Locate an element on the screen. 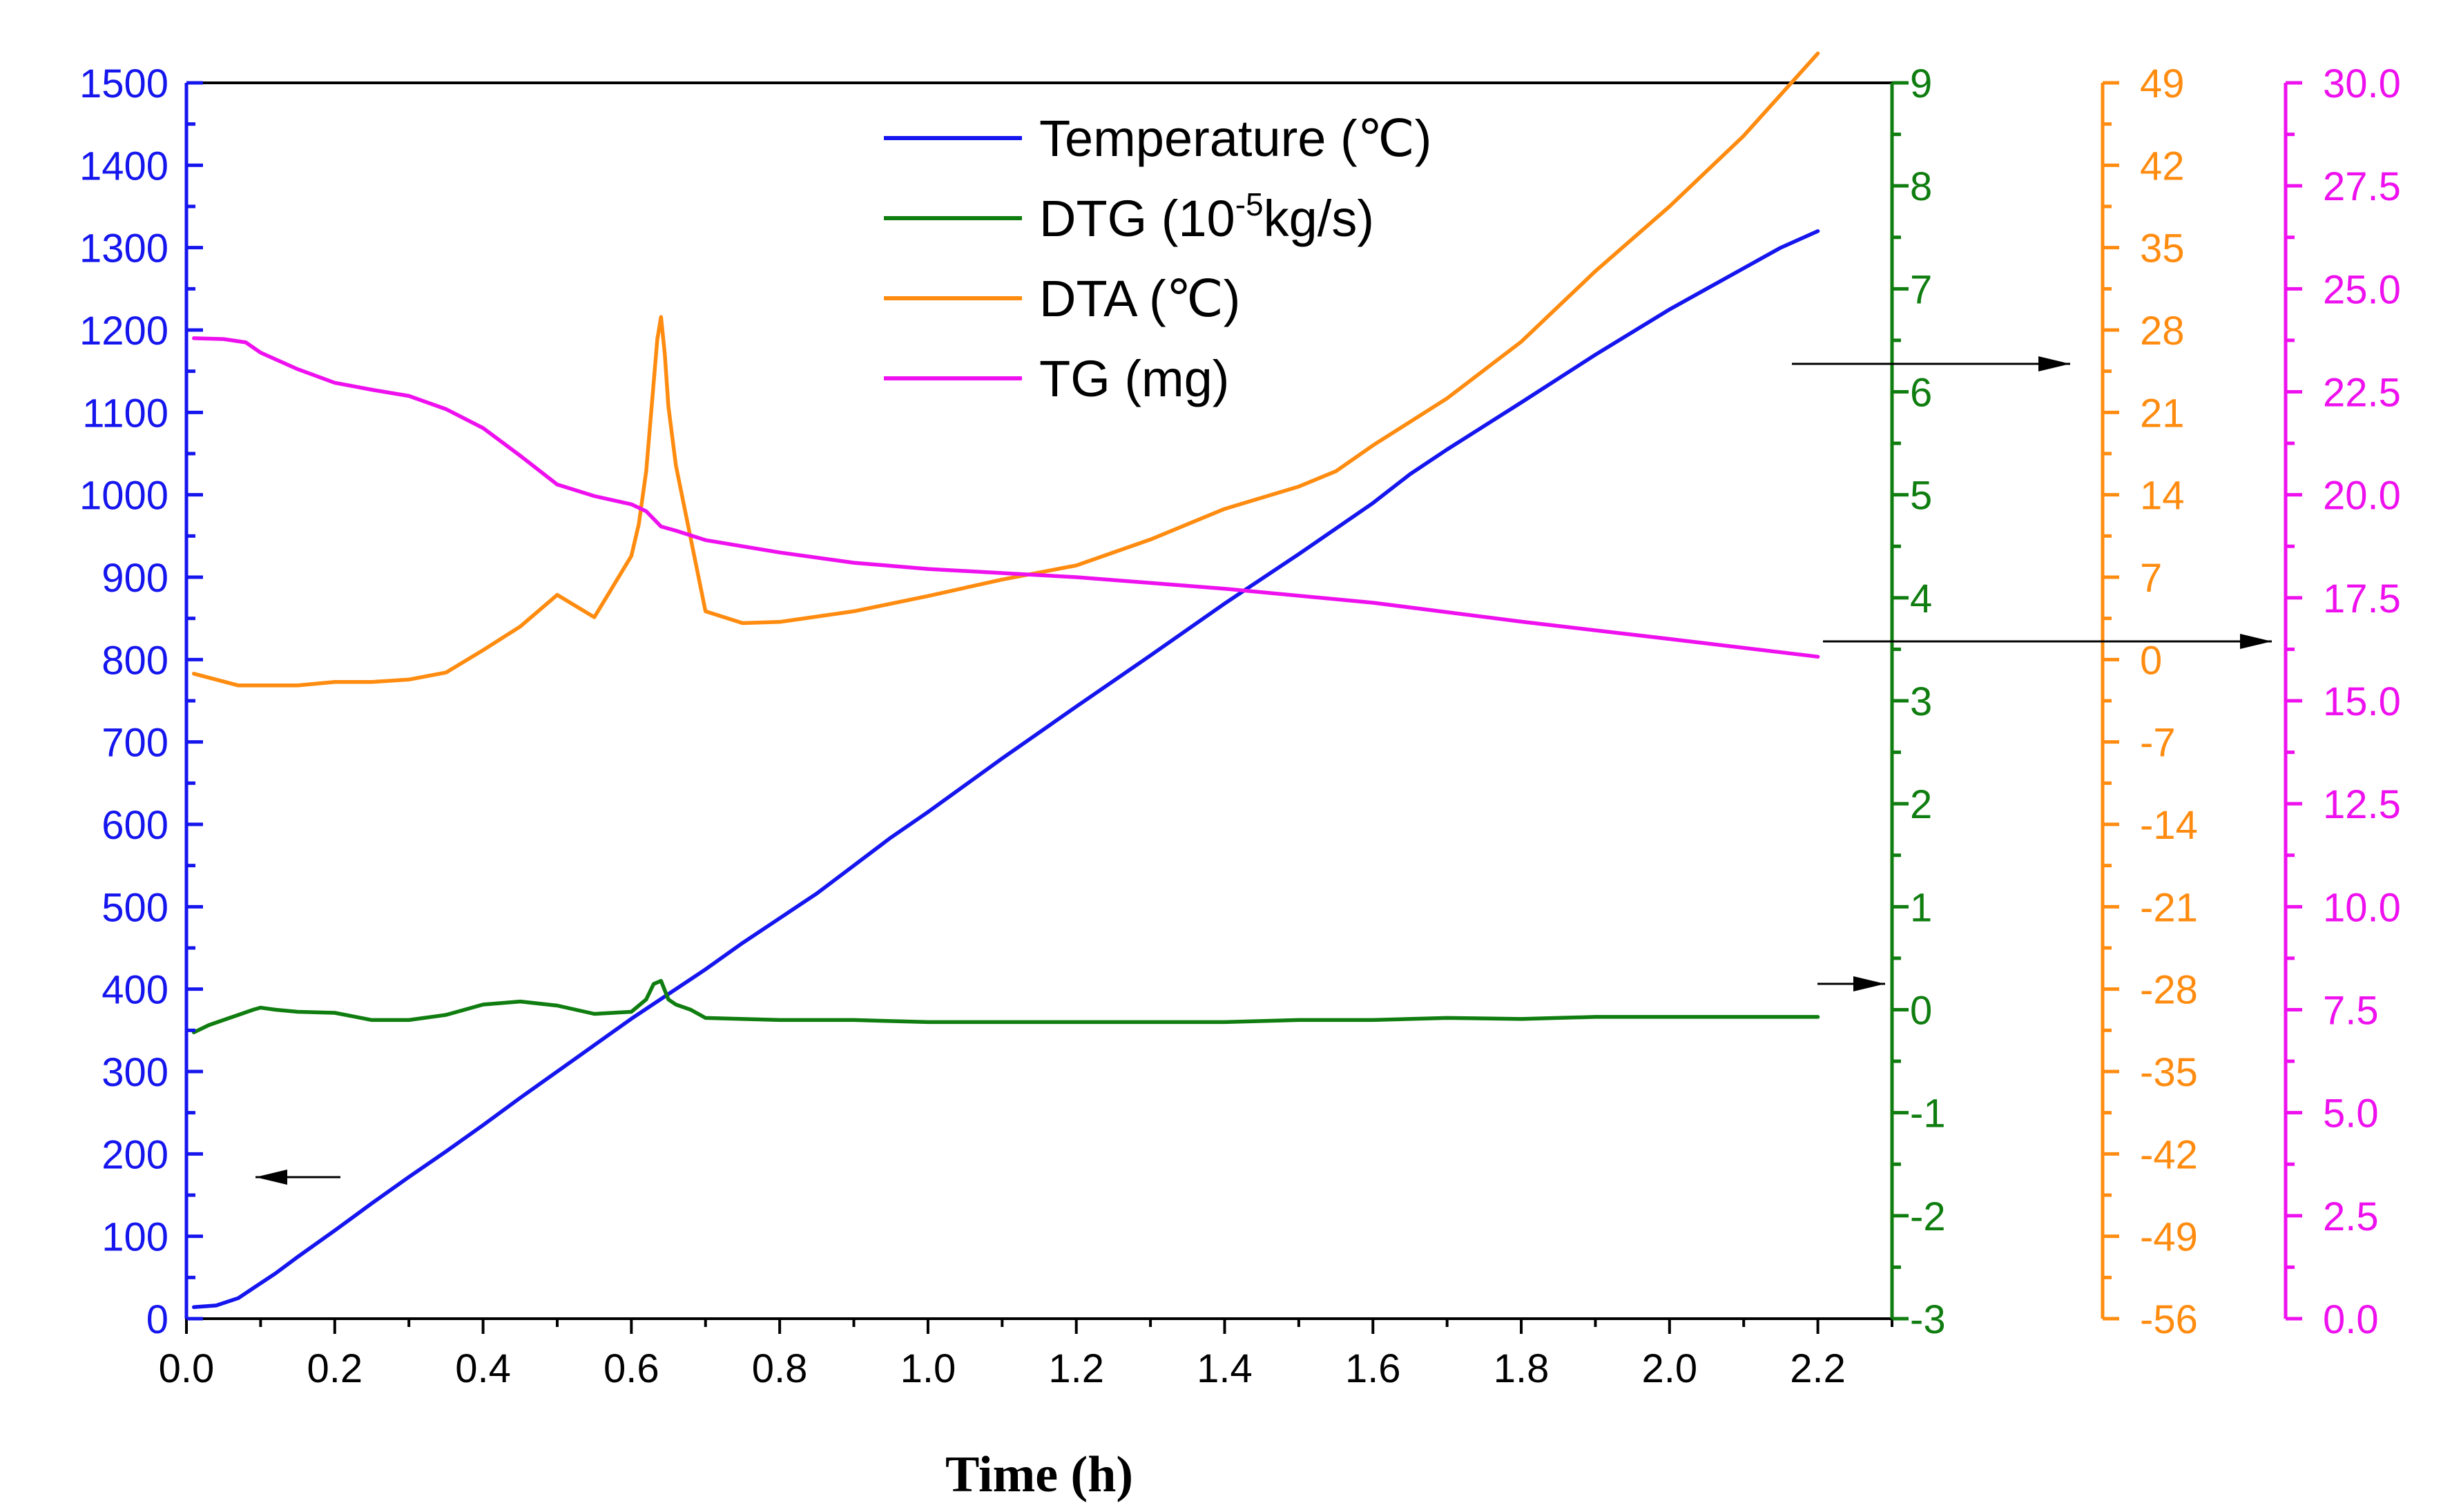 This screenshot has width=2461, height=1512. dta-axis-tick-label: -56 is located at coordinates (2169, 1319).